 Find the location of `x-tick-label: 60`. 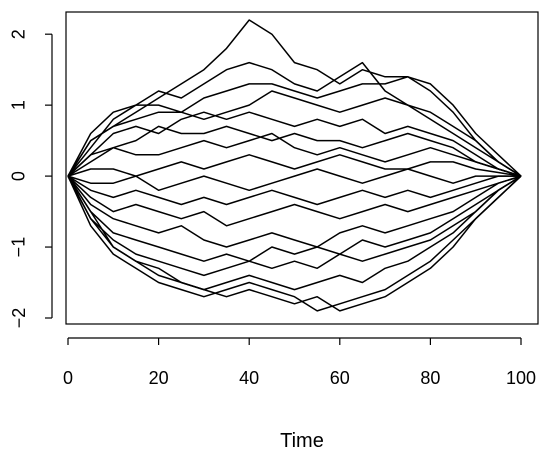

x-tick-label: 60 is located at coordinates (340, 378).